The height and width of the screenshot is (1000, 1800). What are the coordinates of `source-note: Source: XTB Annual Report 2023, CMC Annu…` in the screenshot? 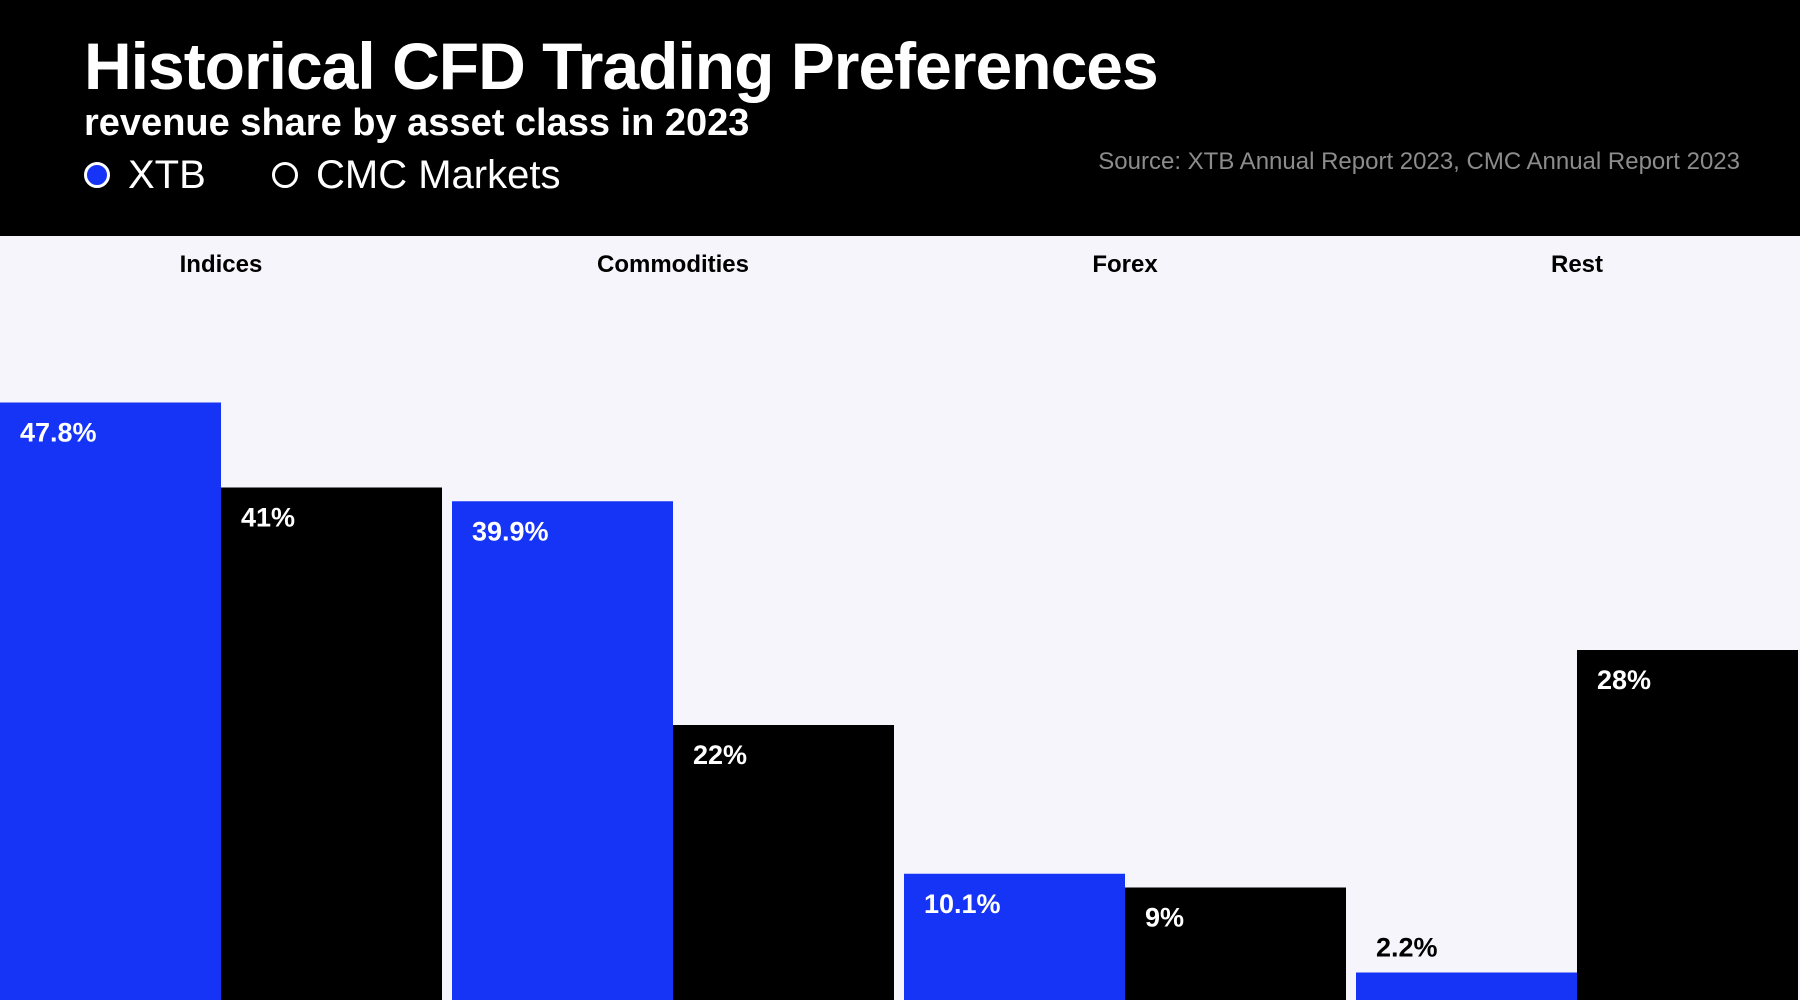 It's located at (1419, 161).